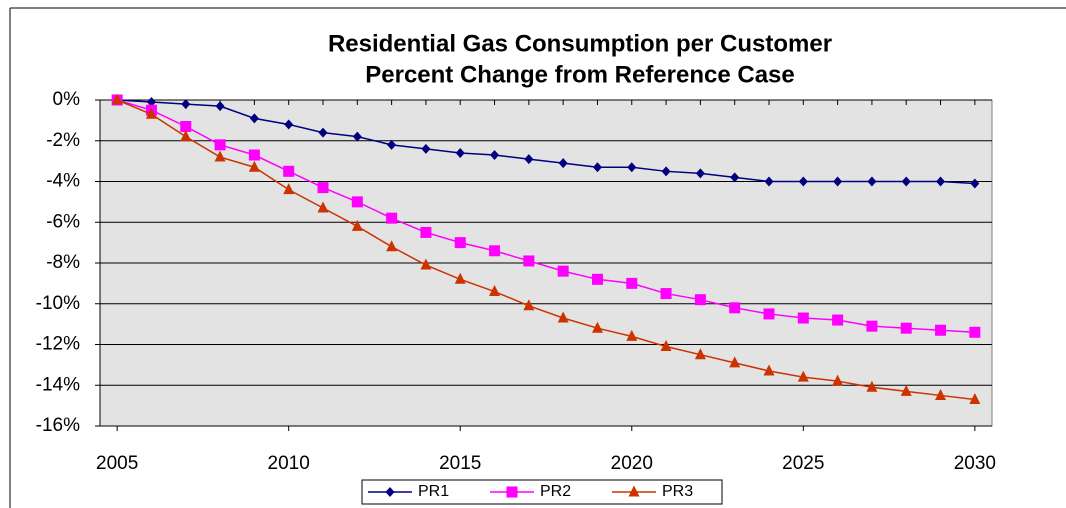 The image size is (1066, 508). What do you see at coordinates (546, 142) in the screenshot?
I see `series-line` at bounding box center [546, 142].